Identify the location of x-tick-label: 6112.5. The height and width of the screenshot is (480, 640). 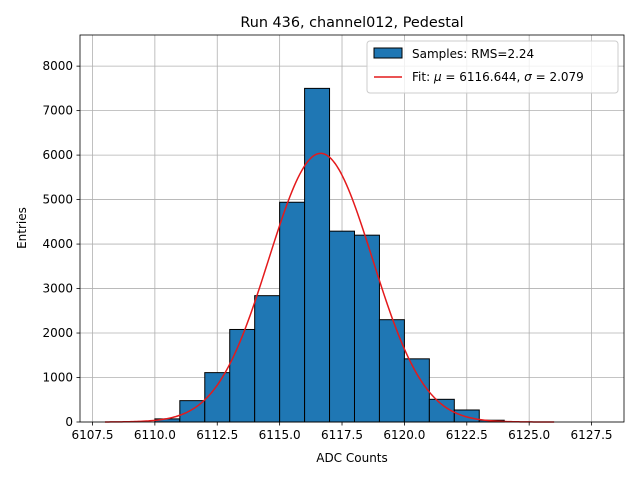
(217, 435).